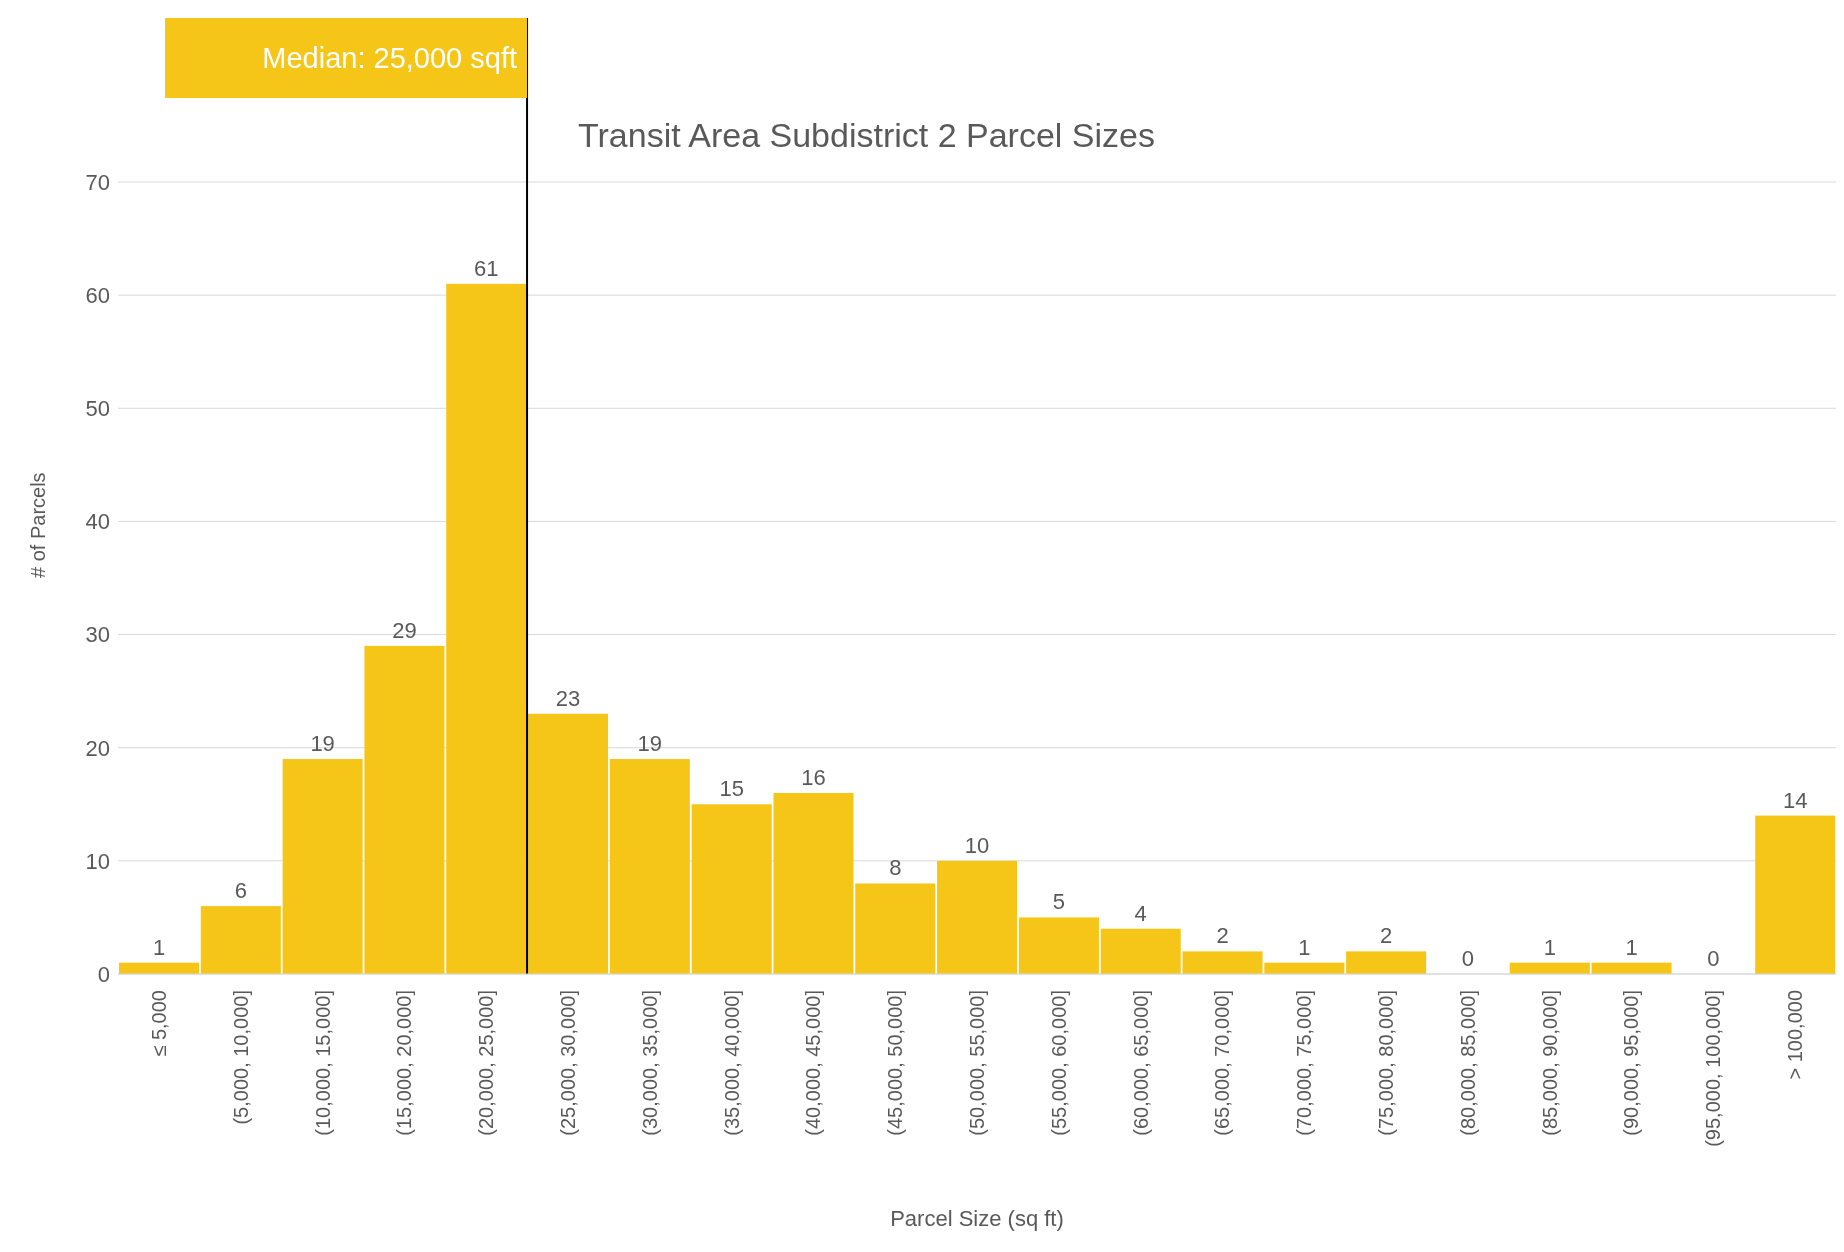  What do you see at coordinates (97, 748) in the screenshot?
I see `y-tick-label: 20` at bounding box center [97, 748].